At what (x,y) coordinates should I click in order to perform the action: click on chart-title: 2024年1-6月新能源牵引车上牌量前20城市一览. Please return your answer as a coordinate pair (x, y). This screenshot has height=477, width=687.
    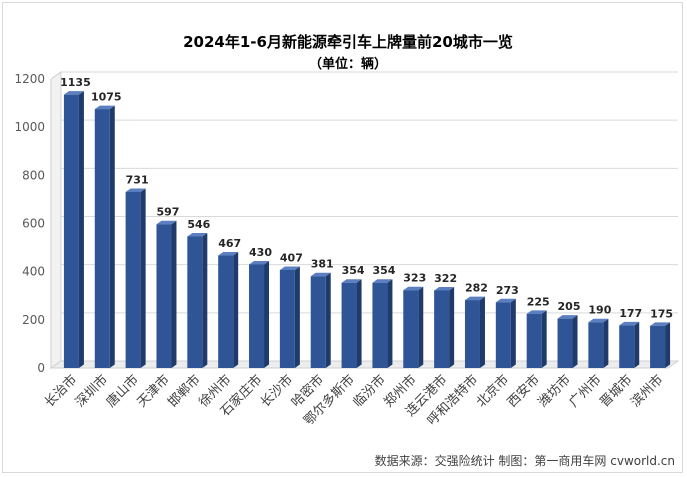
    Looking at the image, I should click on (348, 42).